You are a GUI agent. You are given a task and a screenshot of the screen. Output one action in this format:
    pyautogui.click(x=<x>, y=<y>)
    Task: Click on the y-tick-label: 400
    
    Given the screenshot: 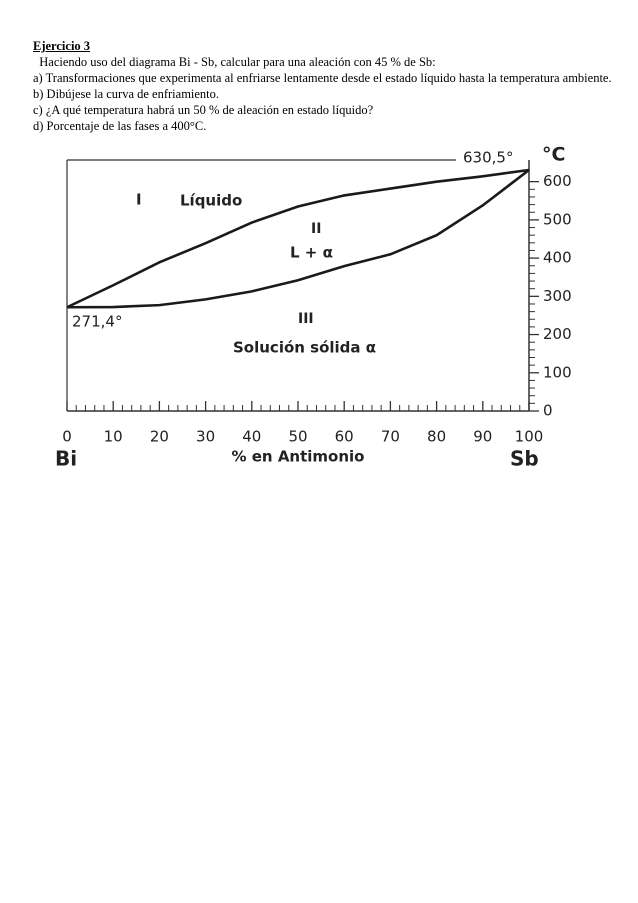 What is the action you would take?
    pyautogui.click(x=557, y=258)
    